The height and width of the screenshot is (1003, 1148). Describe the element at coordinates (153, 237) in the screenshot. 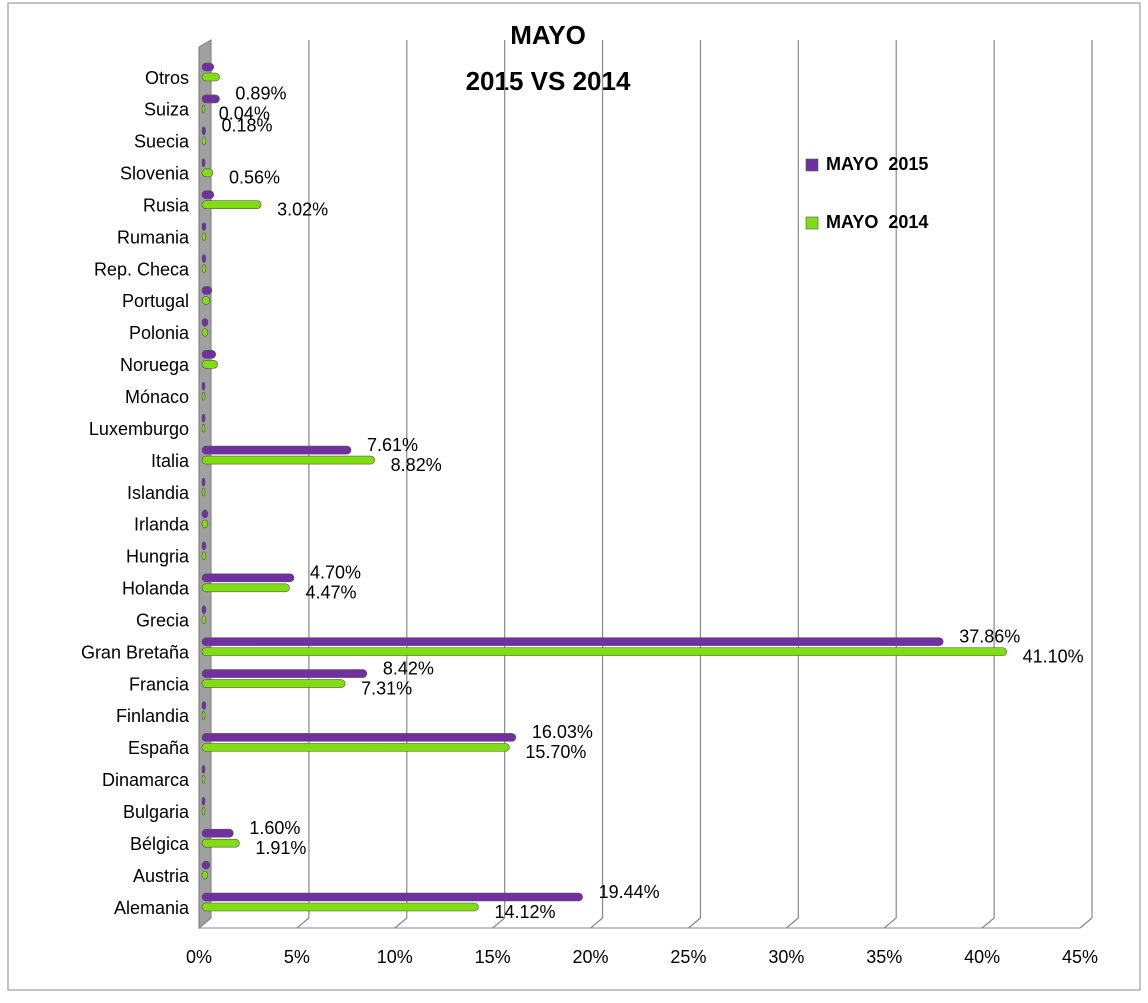

I see `y-tick-label: Rumania` at that location.